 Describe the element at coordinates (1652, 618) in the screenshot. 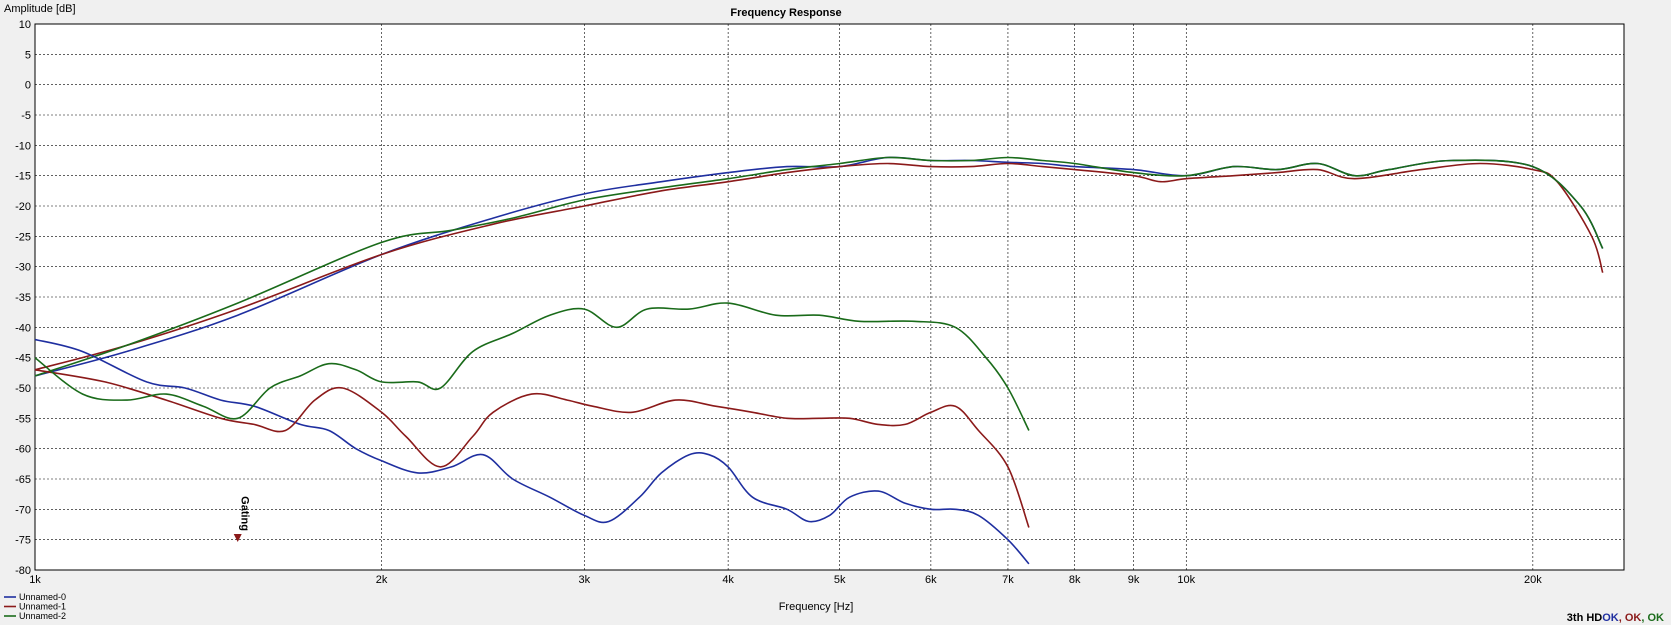

I see `status-ok-2: , OK` at that location.